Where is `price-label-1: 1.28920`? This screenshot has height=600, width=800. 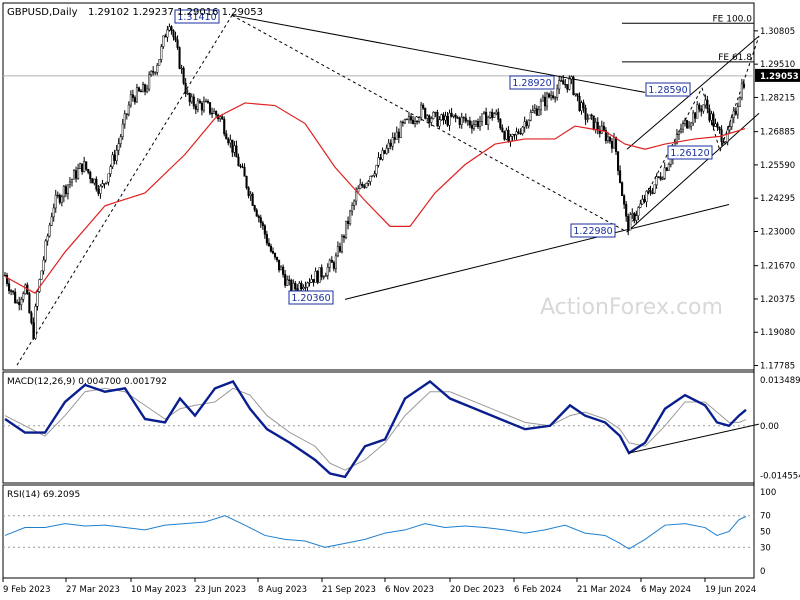 price-label-1: 1.28920 is located at coordinates (531, 83).